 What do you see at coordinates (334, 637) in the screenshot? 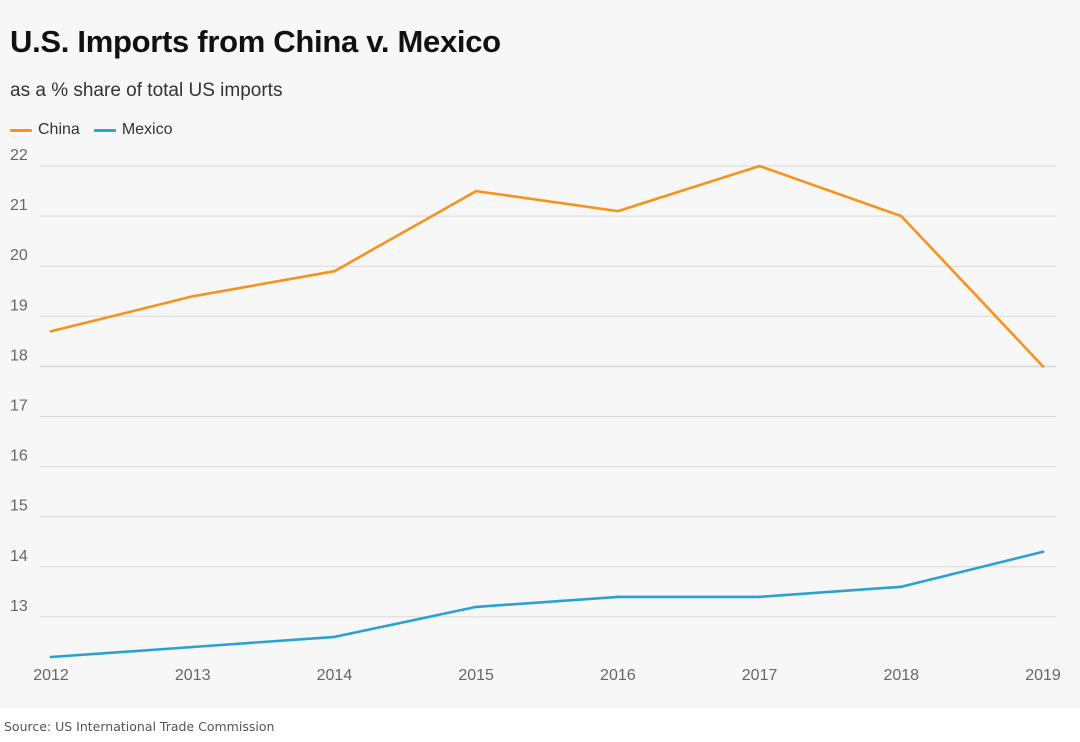
I see `data-point-mexico-2014` at bounding box center [334, 637].